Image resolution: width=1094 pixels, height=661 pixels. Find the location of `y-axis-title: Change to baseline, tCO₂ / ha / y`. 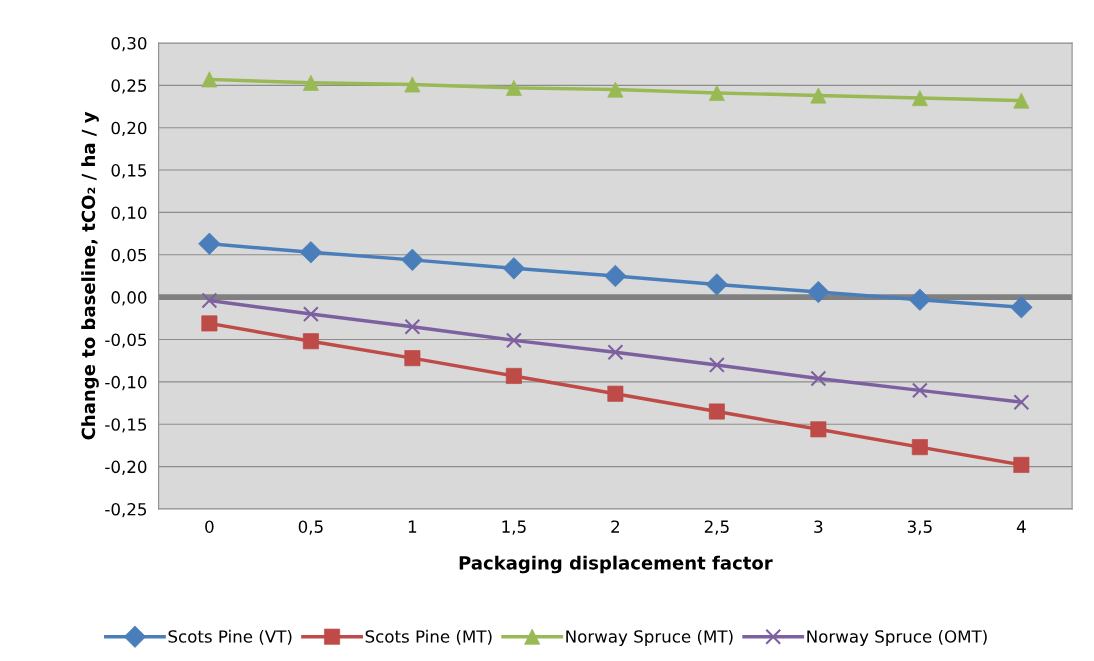

y-axis-title: Change to baseline, tCO₂ / ha / y is located at coordinates (90, 275).